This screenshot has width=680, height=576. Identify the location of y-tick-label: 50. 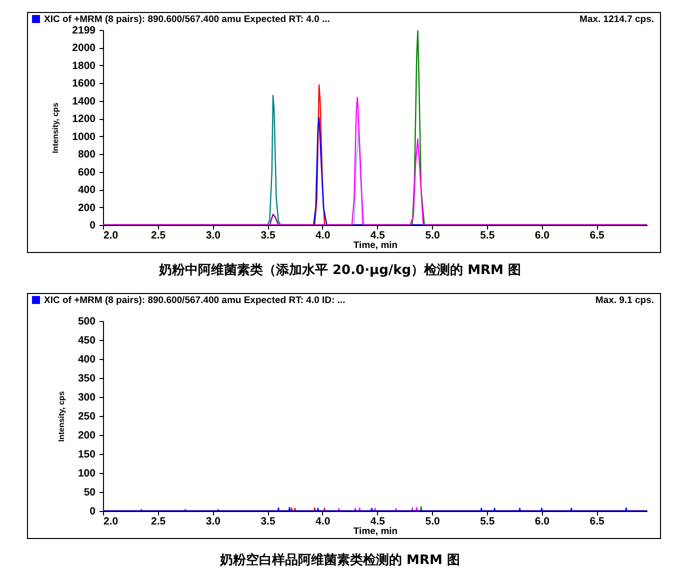
(90, 492).